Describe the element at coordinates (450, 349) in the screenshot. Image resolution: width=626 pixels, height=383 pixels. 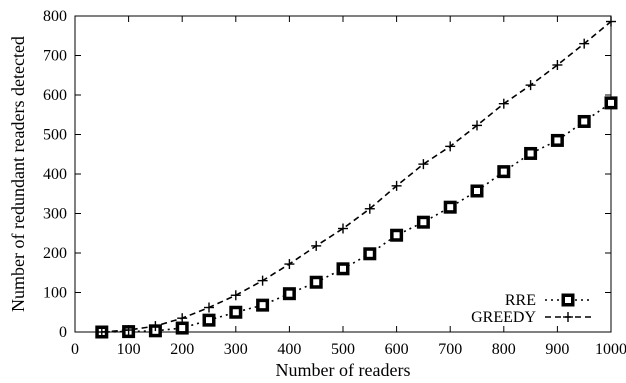
I see `x-tick-label: 700` at that location.